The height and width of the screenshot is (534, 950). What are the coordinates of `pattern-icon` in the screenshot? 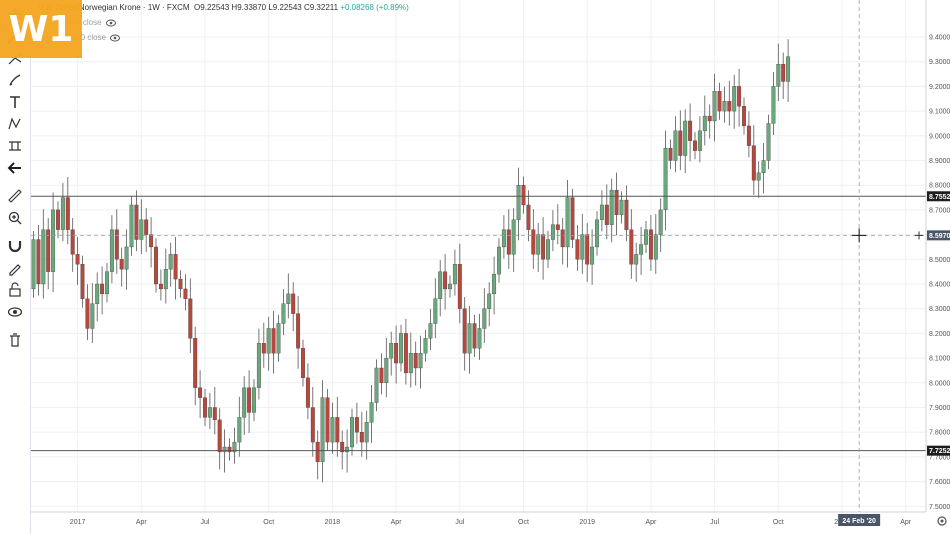 It's located at (15, 124).